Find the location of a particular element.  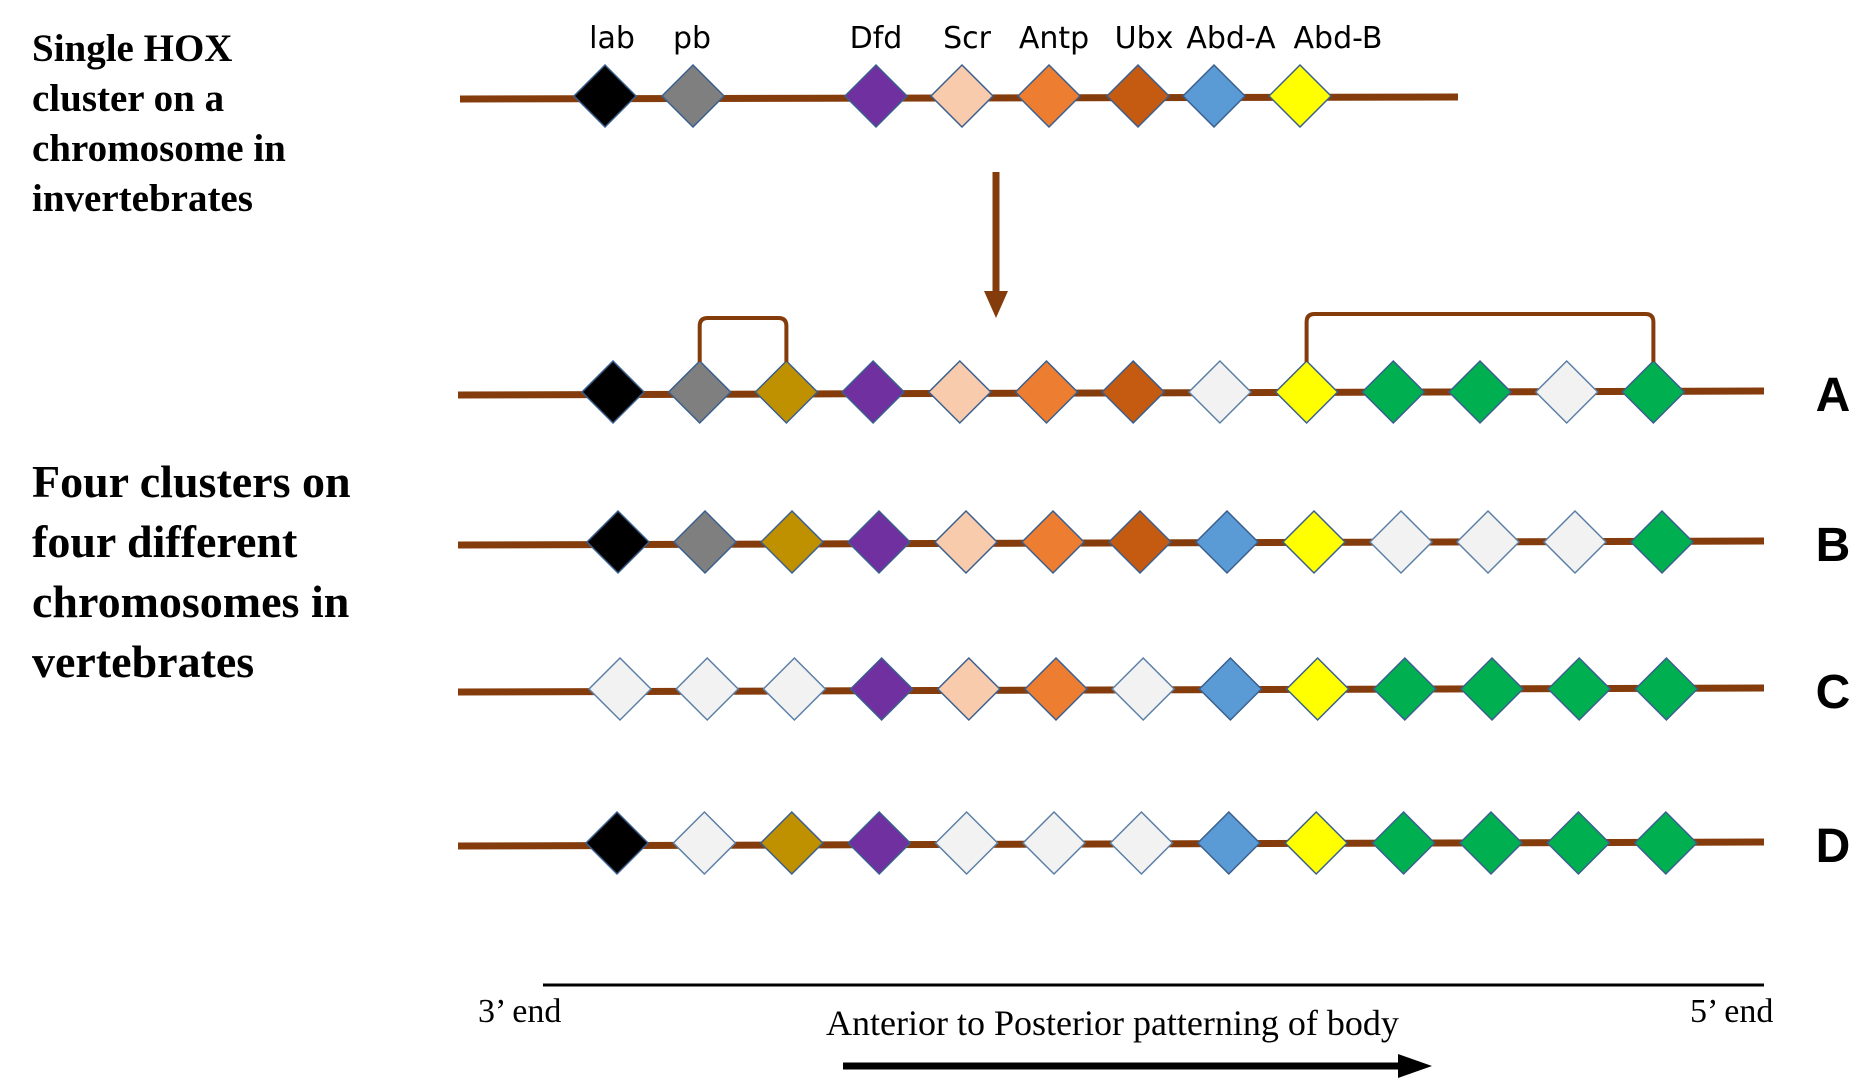

gene-name-ubx: Ubx is located at coordinates (1144, 38).